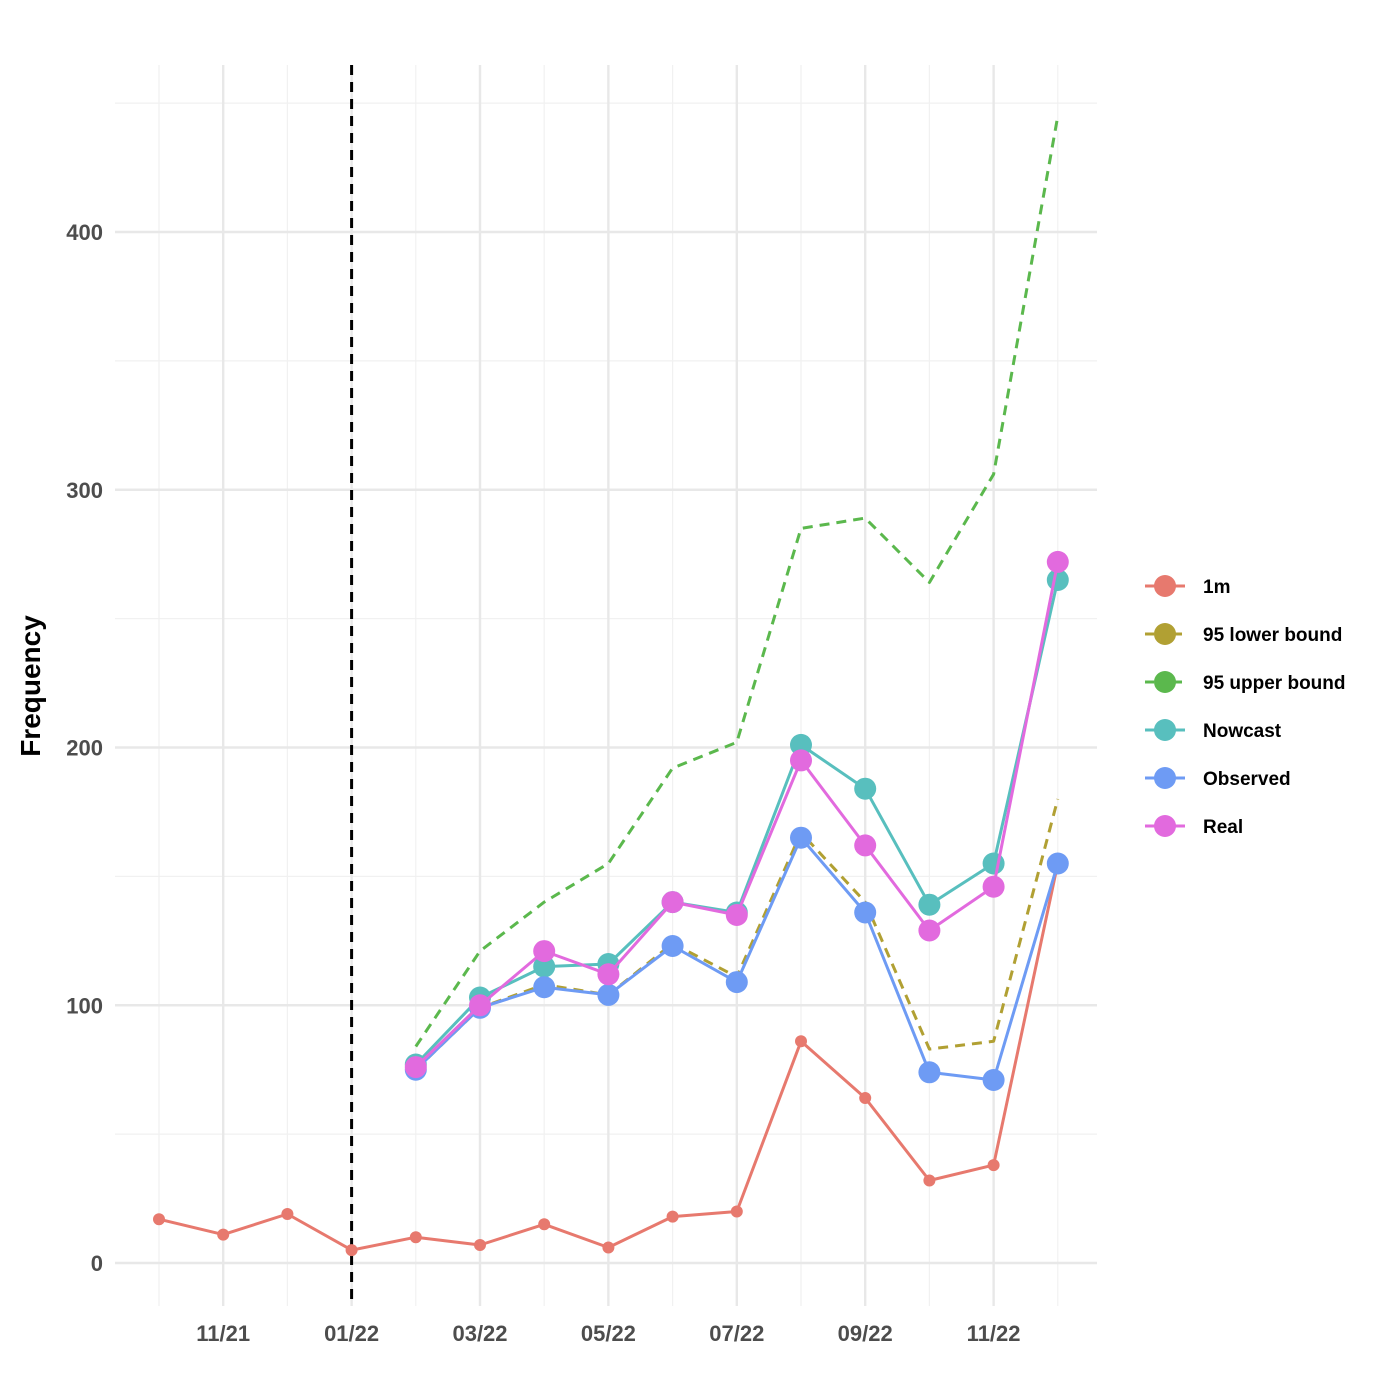 Image resolution: width=1400 pixels, height=1400 pixels. I want to click on legend-item-nowcast: Nowcast, so click(1213, 730).